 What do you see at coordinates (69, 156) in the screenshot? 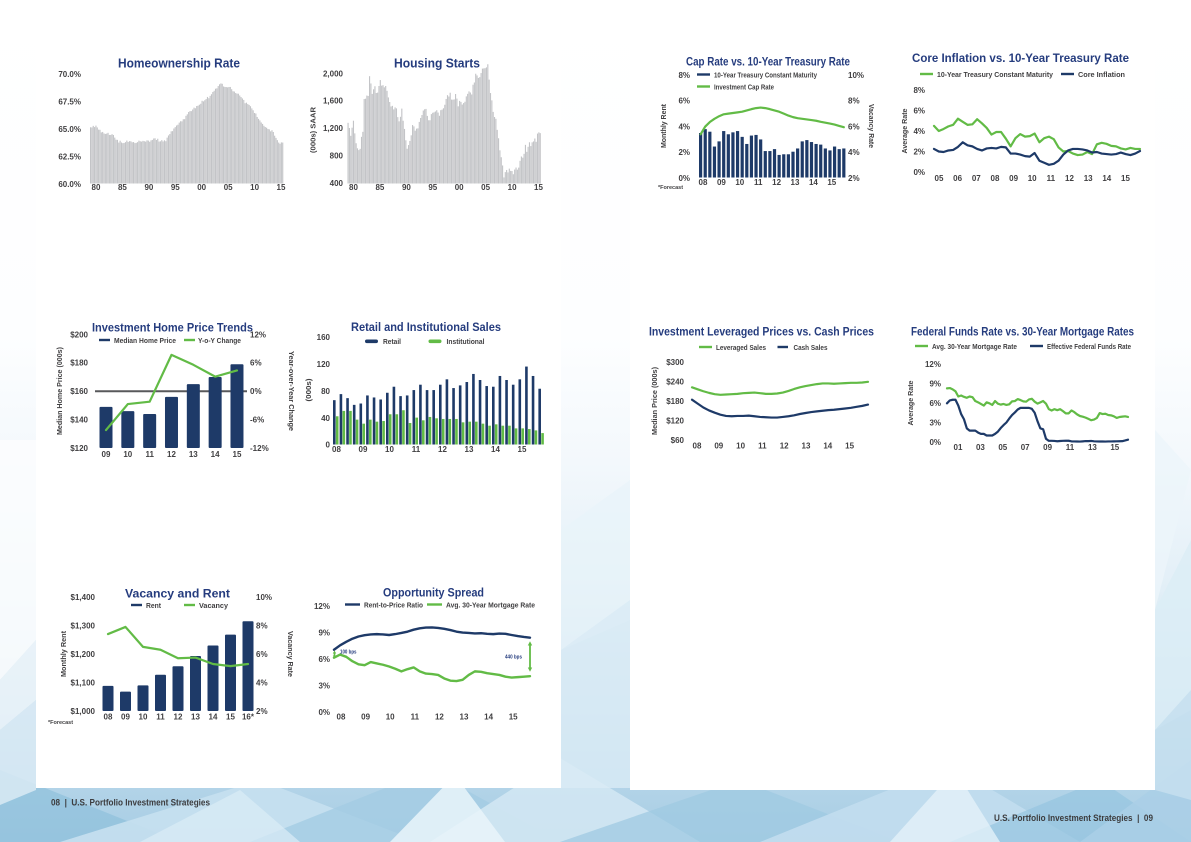
I see `svg-text: 62.5%` at bounding box center [69, 156].